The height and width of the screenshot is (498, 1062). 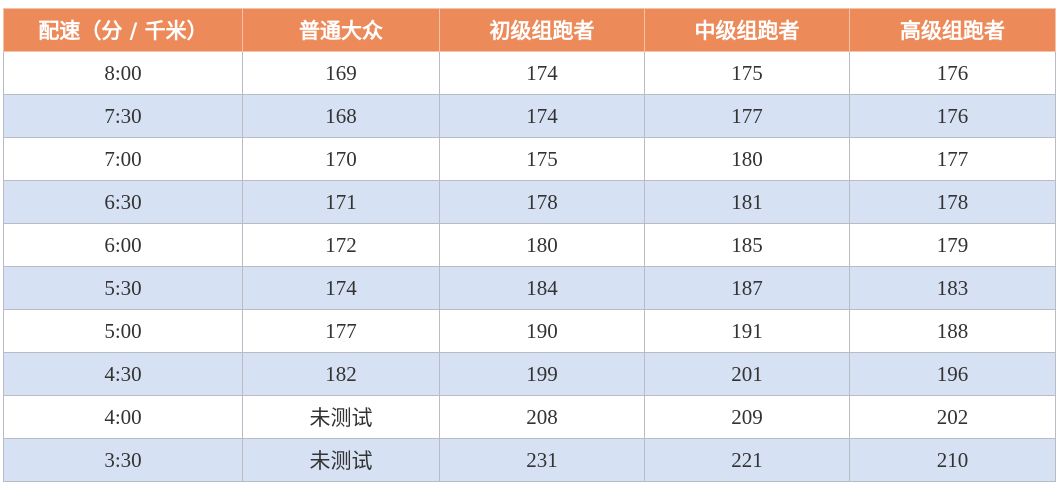 I want to click on table-row: 4:00 未测试 208 209 202, so click(x=529, y=417).